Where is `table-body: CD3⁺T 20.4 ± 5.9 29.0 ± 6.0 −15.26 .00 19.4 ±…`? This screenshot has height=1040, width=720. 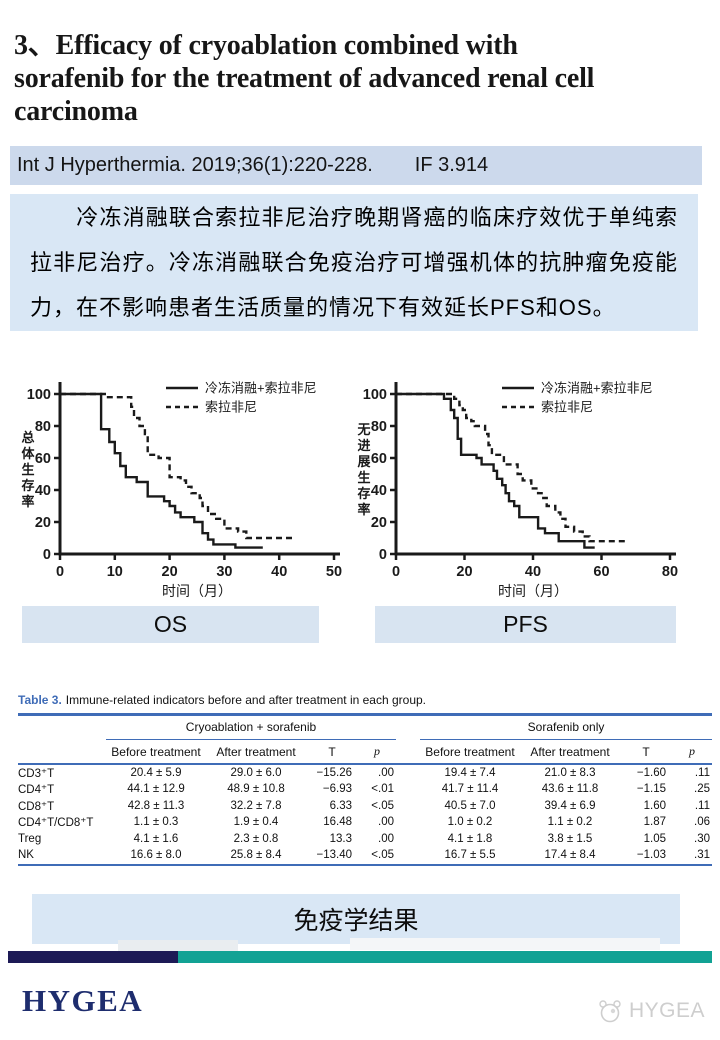 table-body: CD3⁺T 20.4 ± 5.9 29.0 ± 6.0 −15.26 .00 19.4 ±… is located at coordinates (365, 814).